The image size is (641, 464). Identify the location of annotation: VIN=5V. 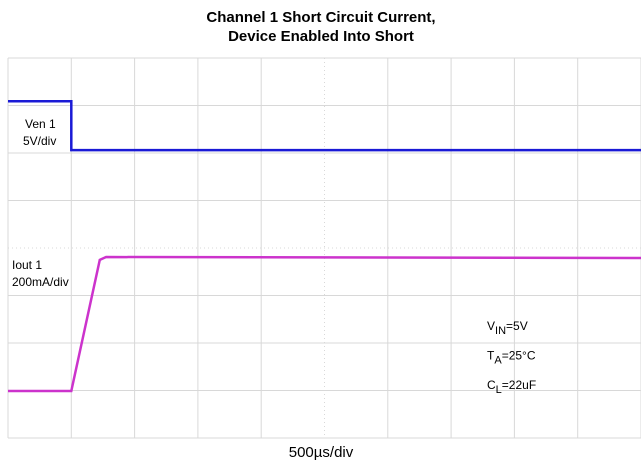
(507, 328).